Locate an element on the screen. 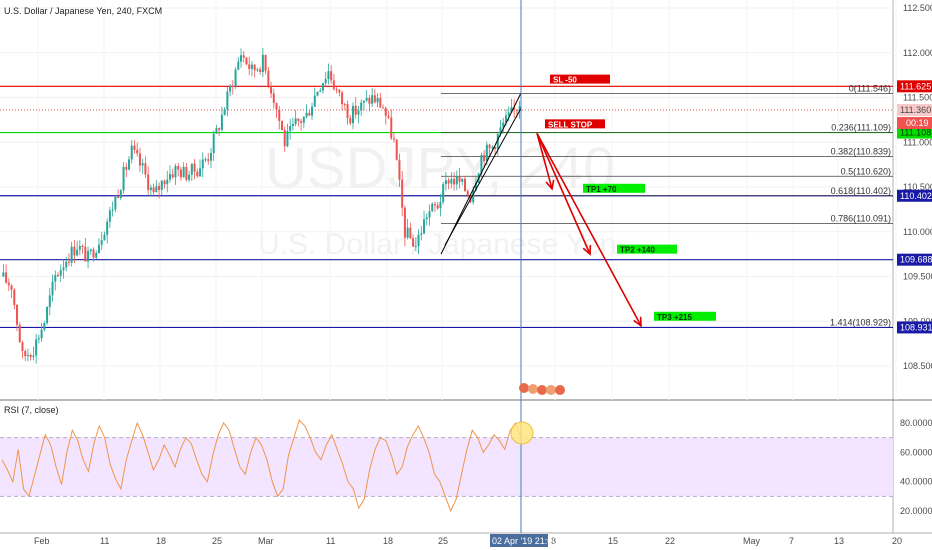 The width and height of the screenshot is (932, 550). annotation-box is located at coordinates (580, 79).